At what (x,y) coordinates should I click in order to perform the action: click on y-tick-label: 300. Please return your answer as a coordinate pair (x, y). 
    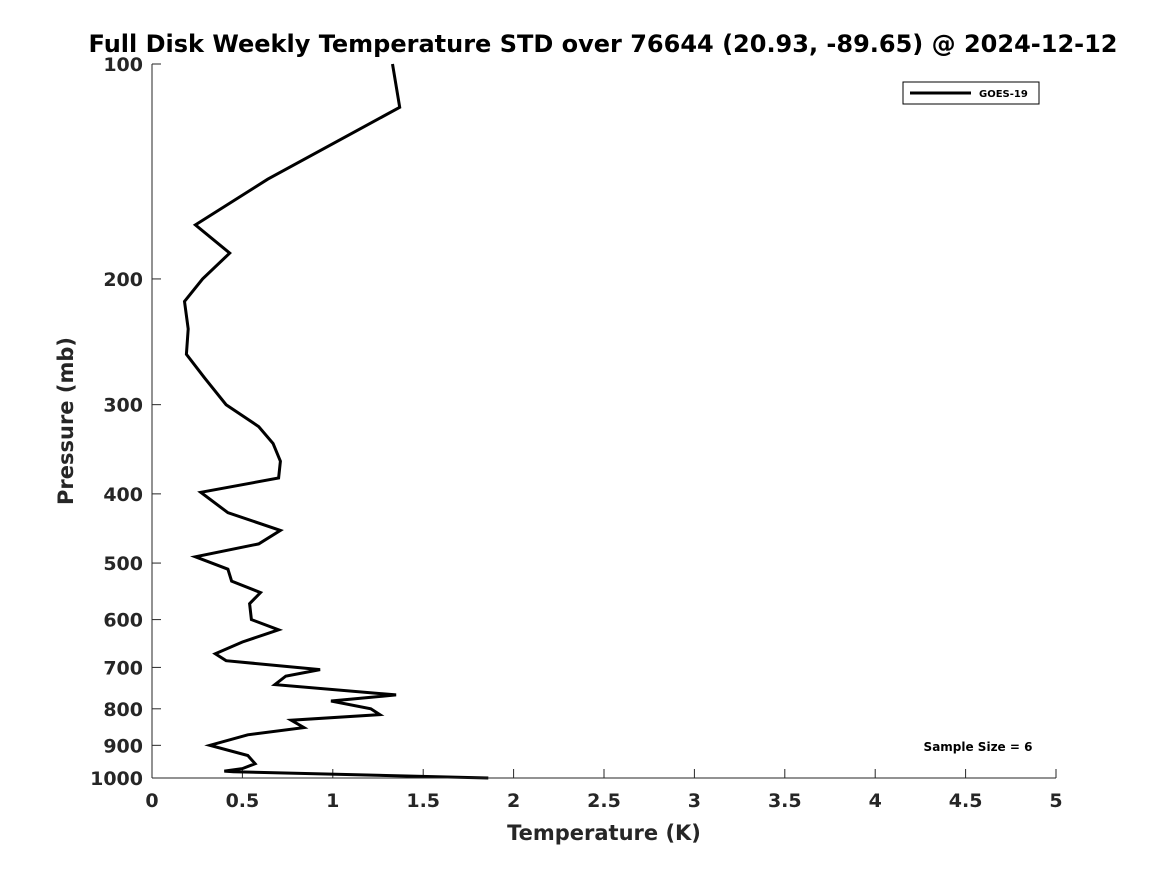
    Looking at the image, I should click on (123, 406).